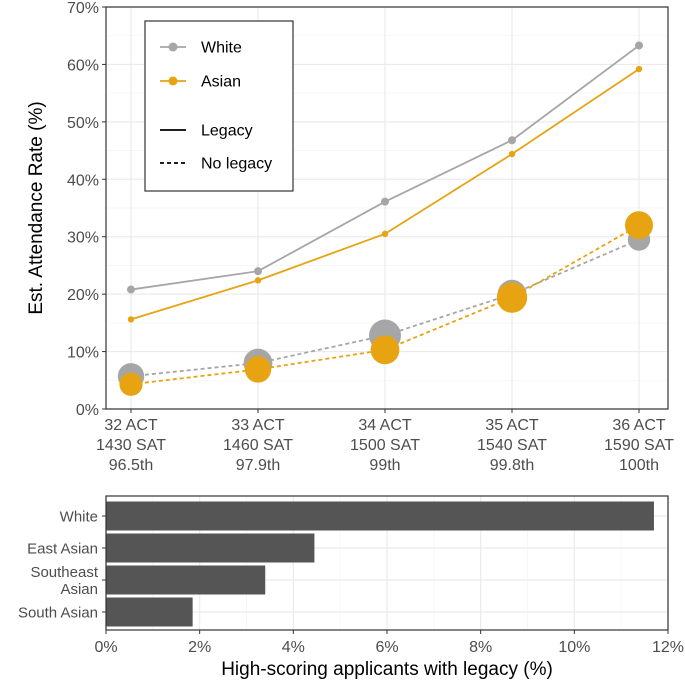  Describe the element at coordinates (83, 180) in the screenshot. I see `y-tick-label: 40%` at that location.